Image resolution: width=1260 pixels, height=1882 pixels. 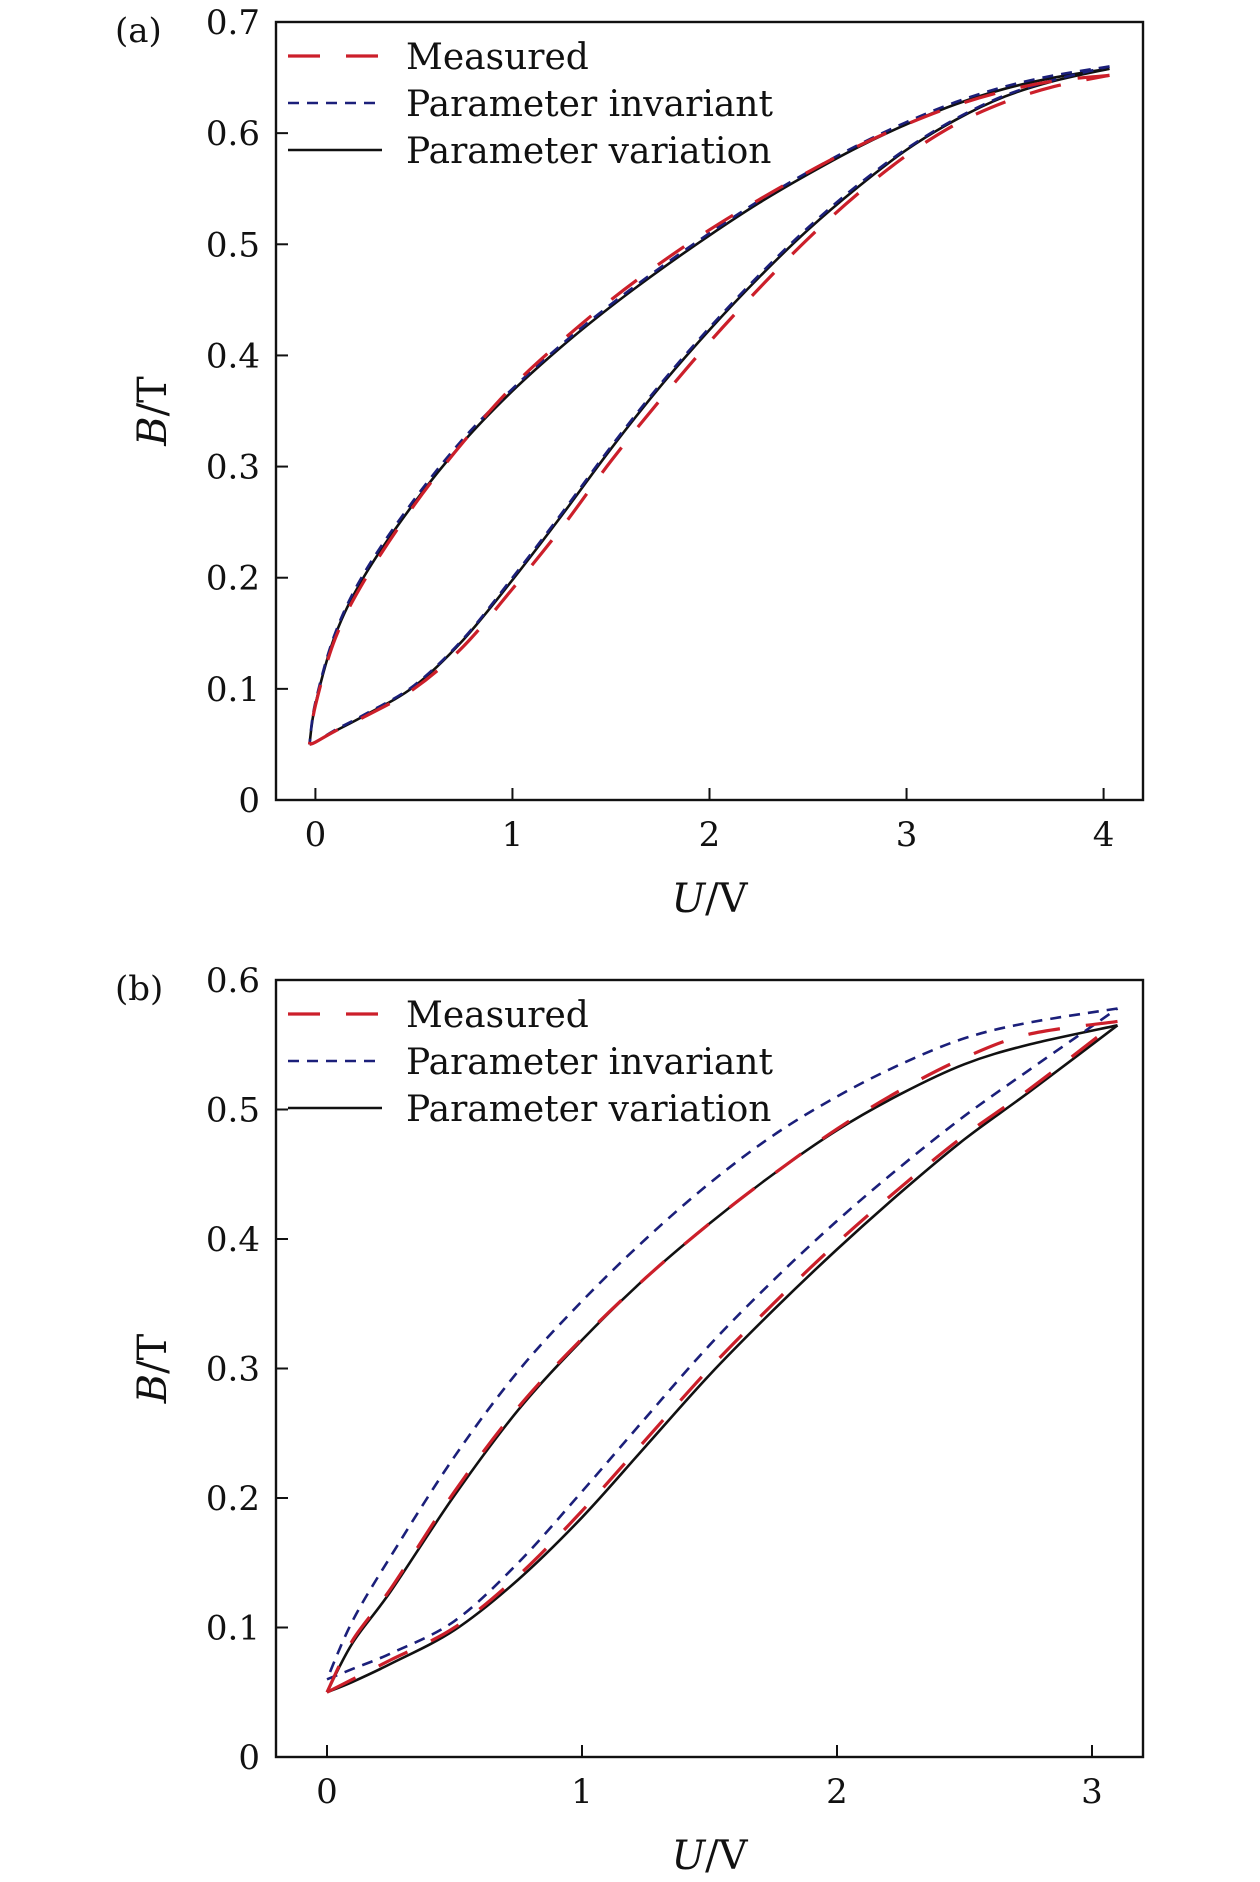 I want to click on x-tick-label: 4, so click(x=1104, y=835).